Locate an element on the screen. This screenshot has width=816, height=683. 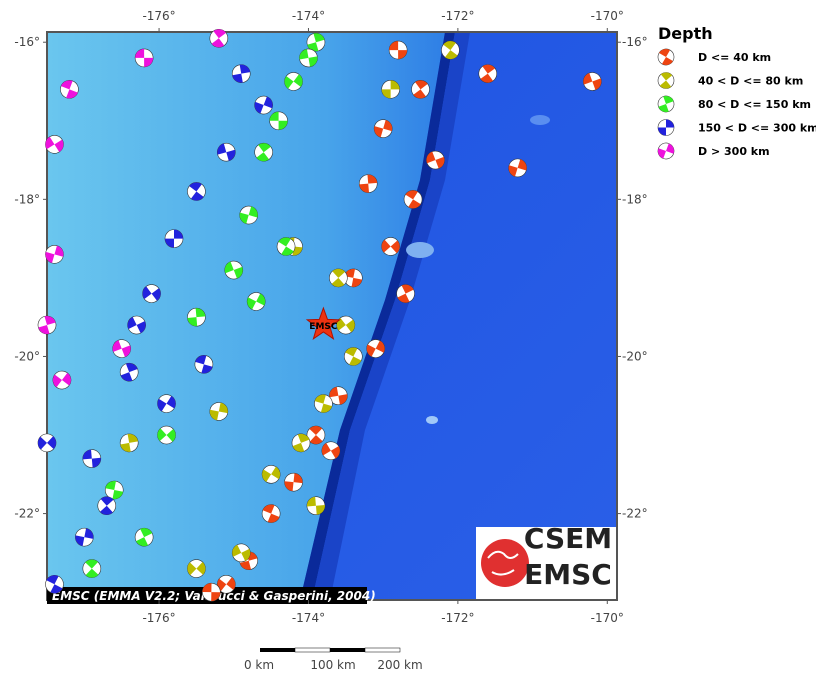
scale-label: 200 km is located at coordinates (399, 665).